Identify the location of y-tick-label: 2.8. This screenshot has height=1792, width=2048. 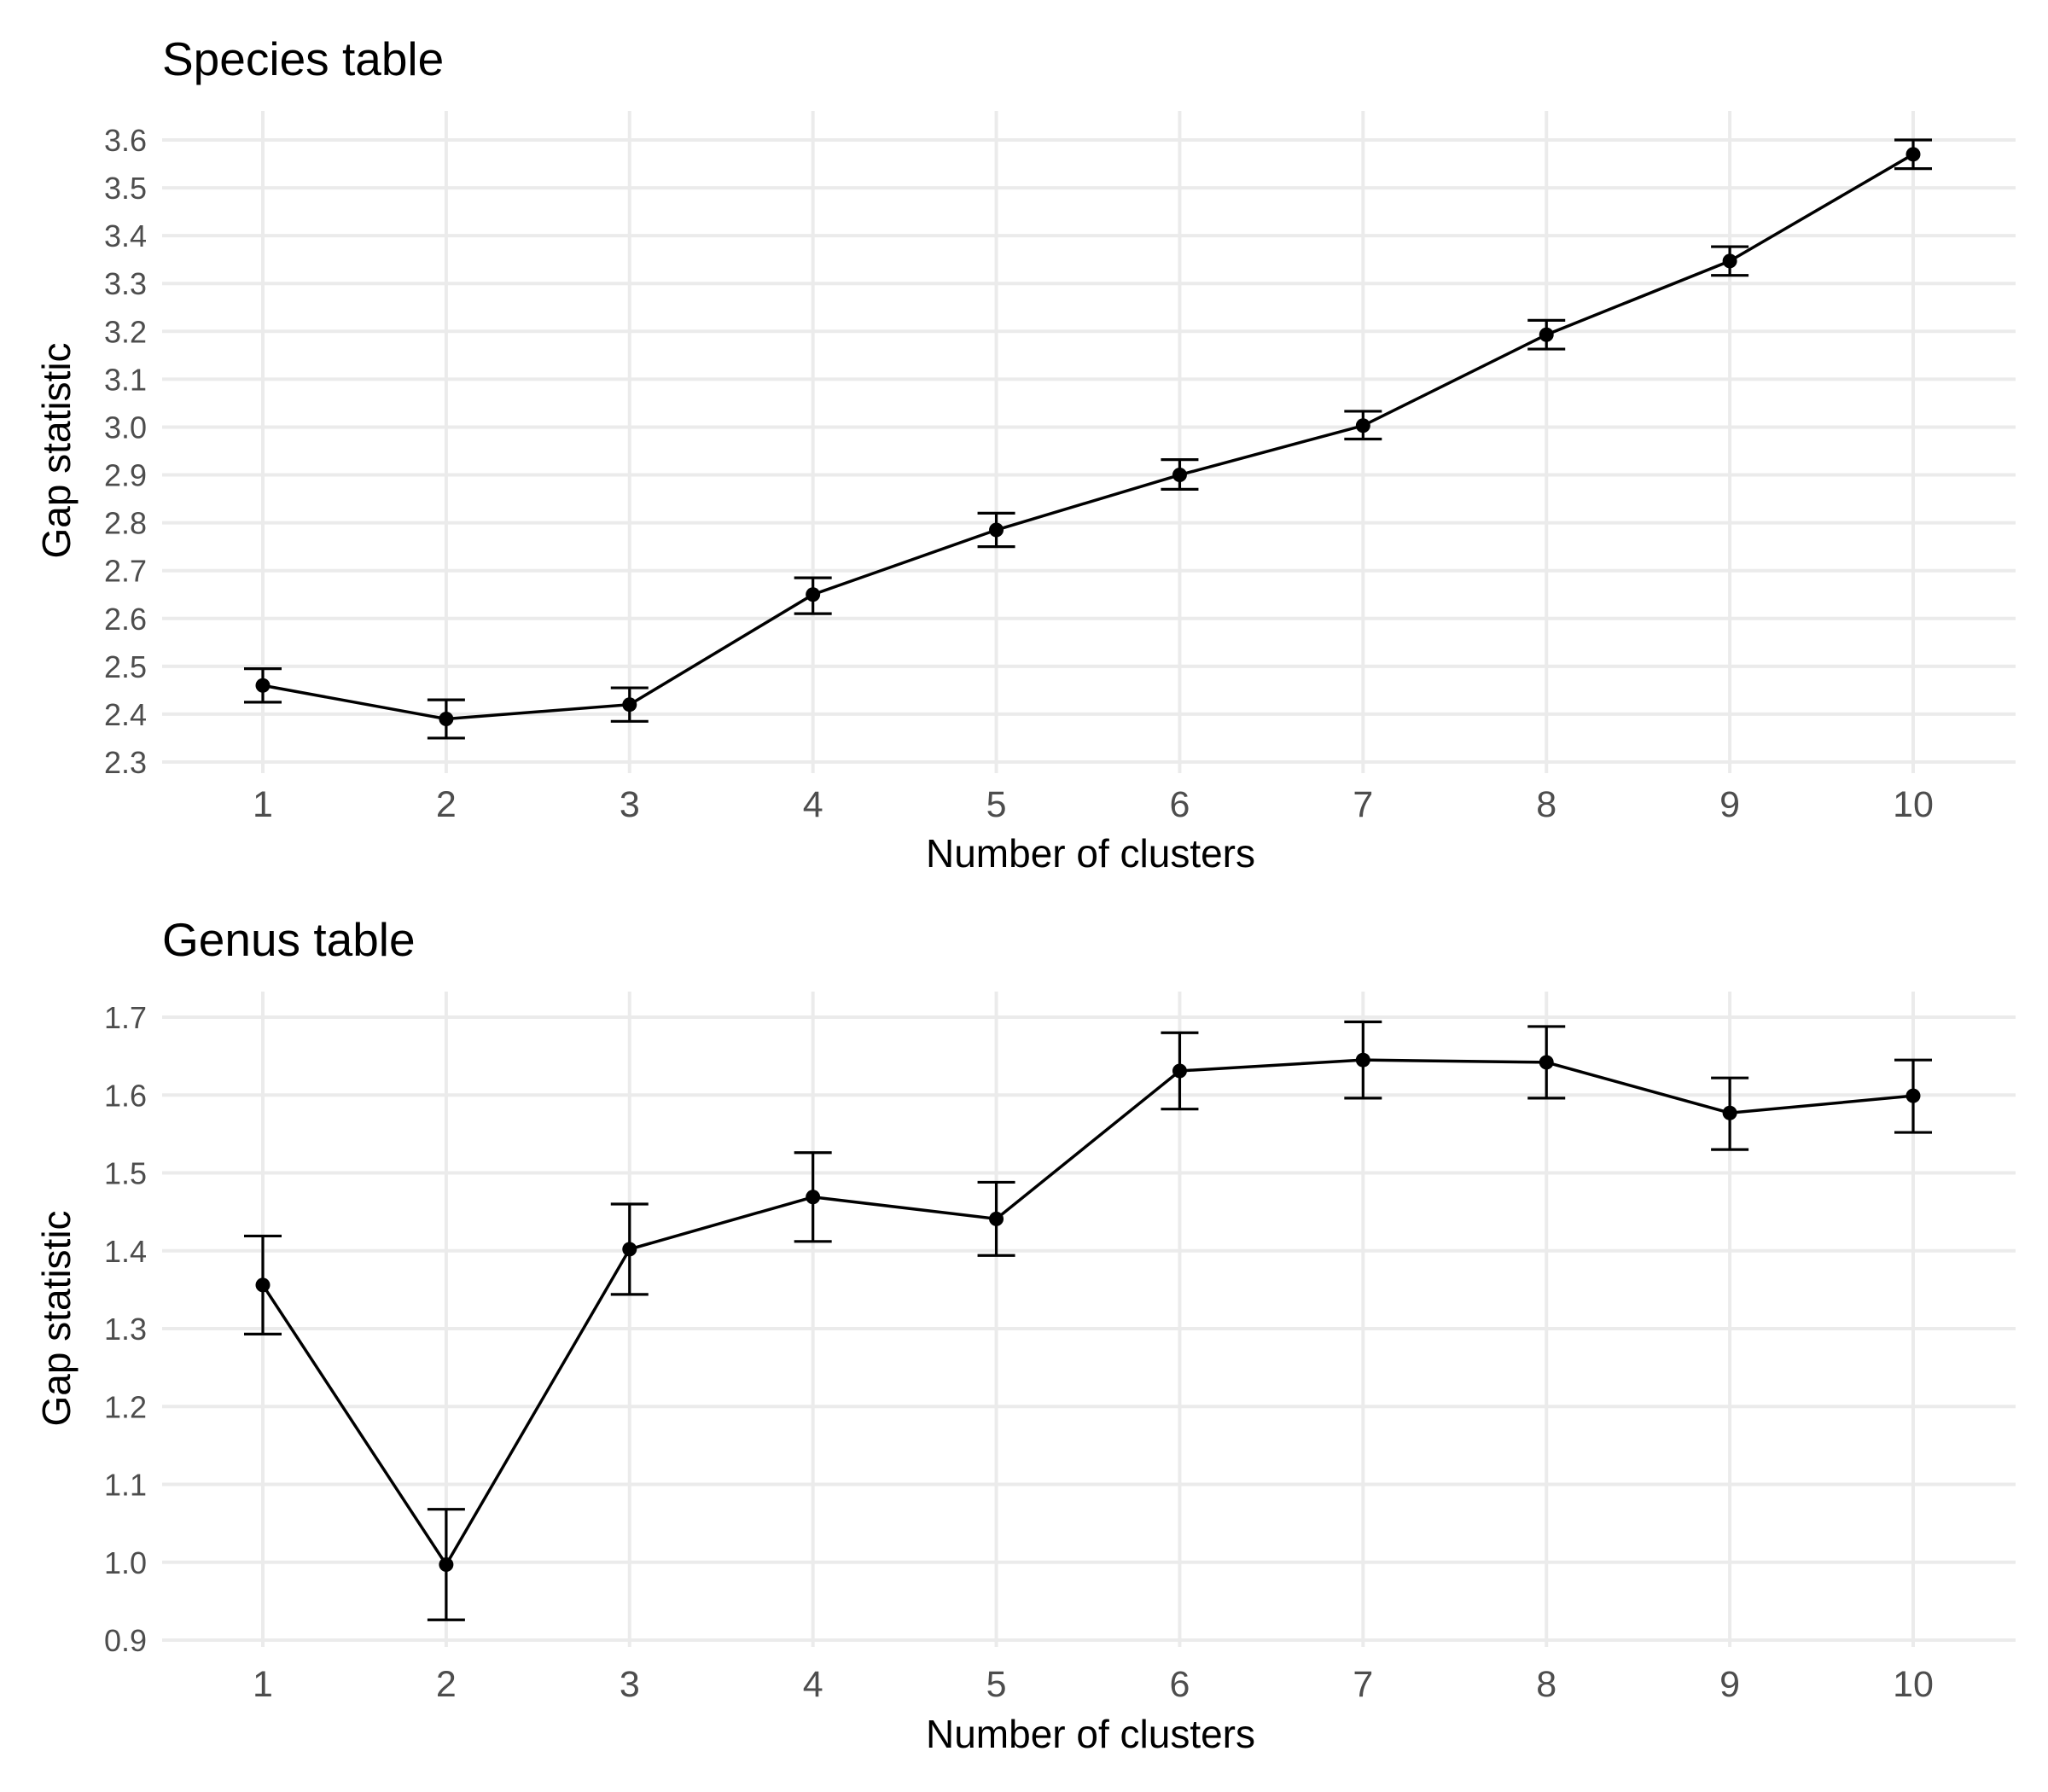
(126, 523).